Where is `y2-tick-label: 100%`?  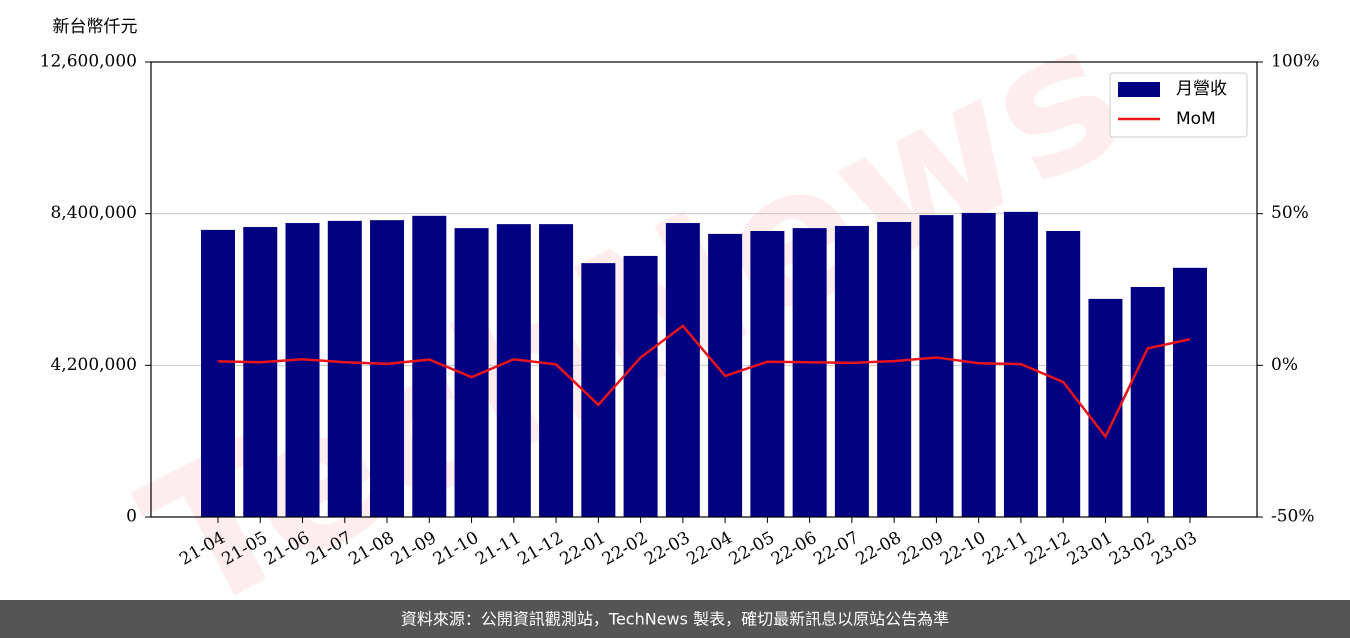 y2-tick-label: 100% is located at coordinates (1295, 62).